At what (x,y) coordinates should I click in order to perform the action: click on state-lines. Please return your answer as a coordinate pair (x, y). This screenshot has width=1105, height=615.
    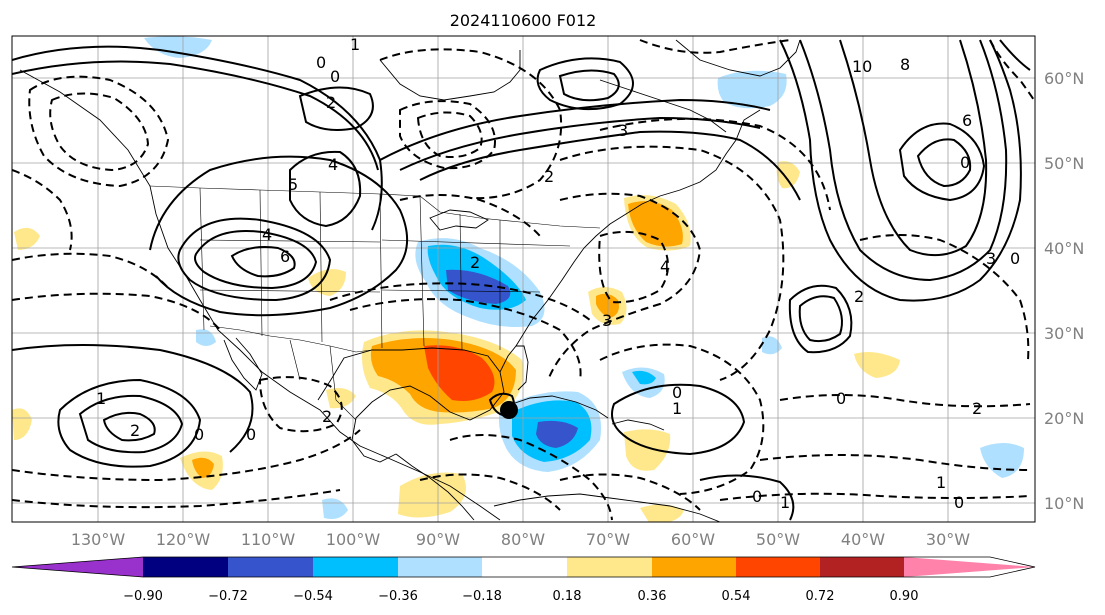
    Looking at the image, I should click on (385, 269).